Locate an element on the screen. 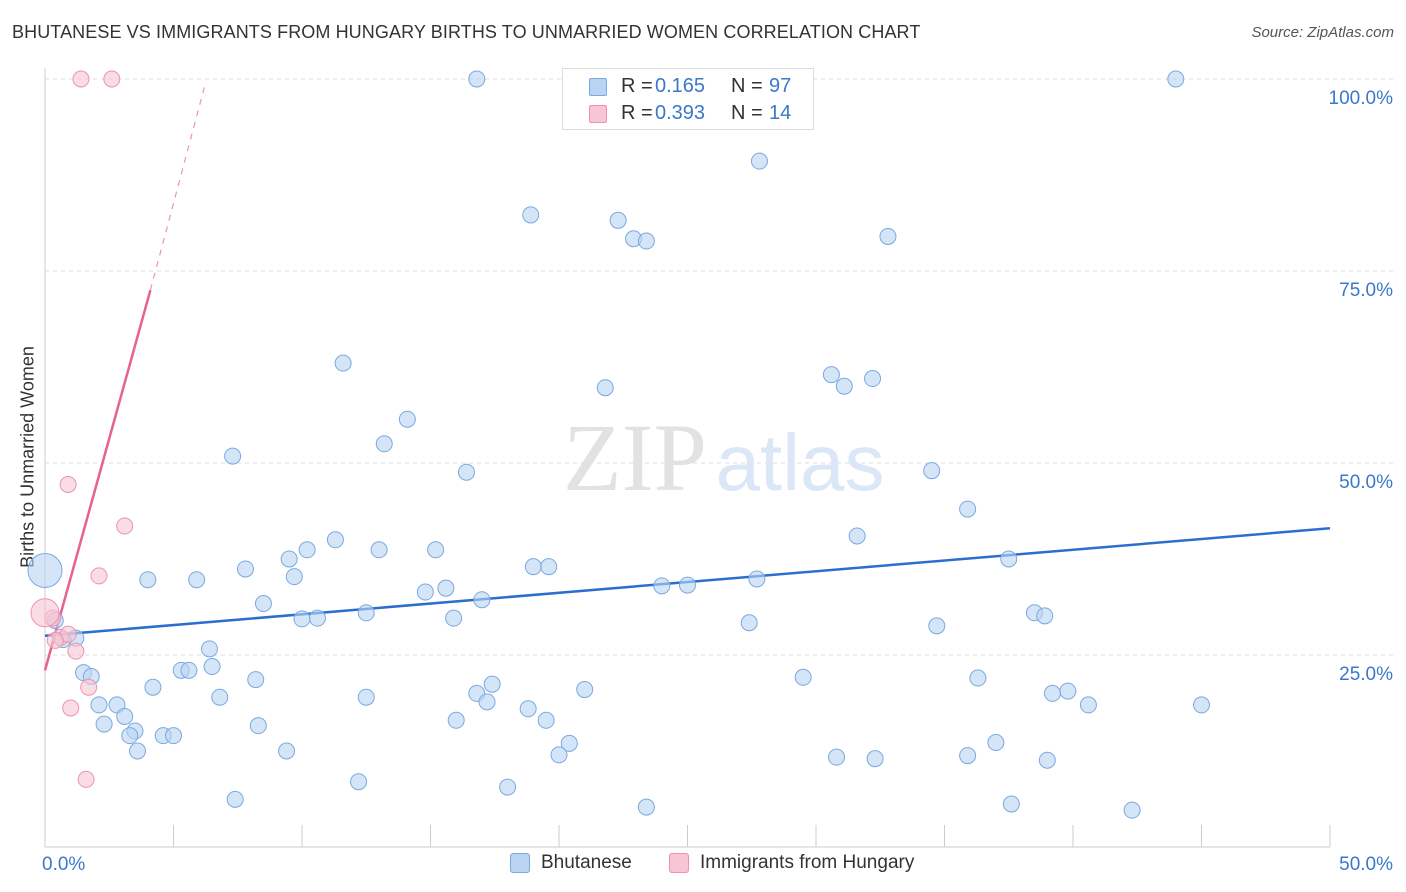 The height and width of the screenshot is (892, 1406). y-tick-label: 25.0% is located at coordinates (1366, 674).